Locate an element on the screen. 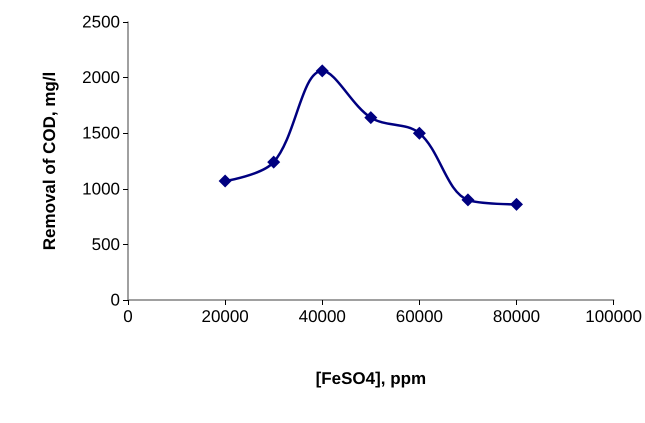 This screenshot has width=645, height=423. x-tick-label: 100000 is located at coordinates (613, 316).